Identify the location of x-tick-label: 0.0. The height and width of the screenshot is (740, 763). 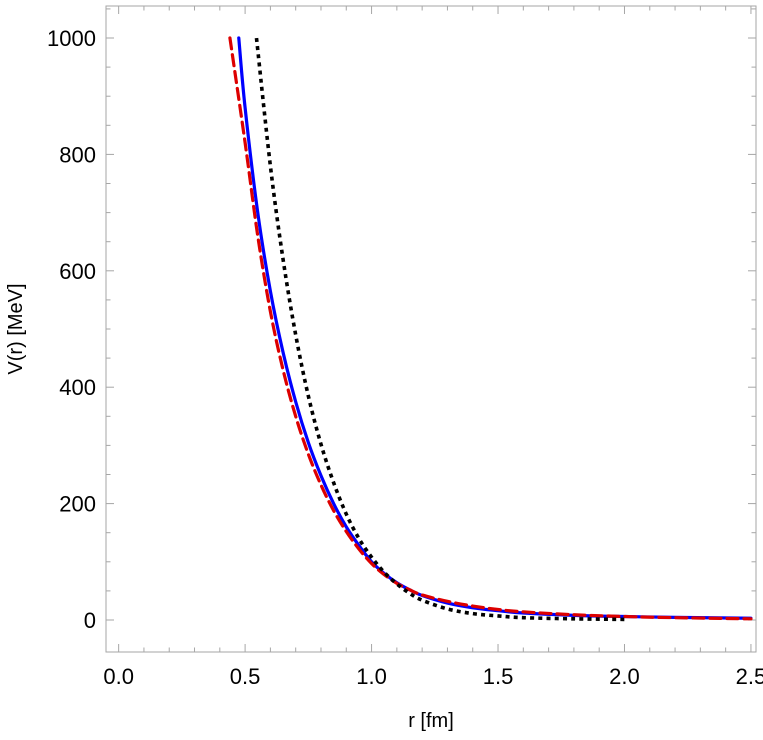
(118, 676).